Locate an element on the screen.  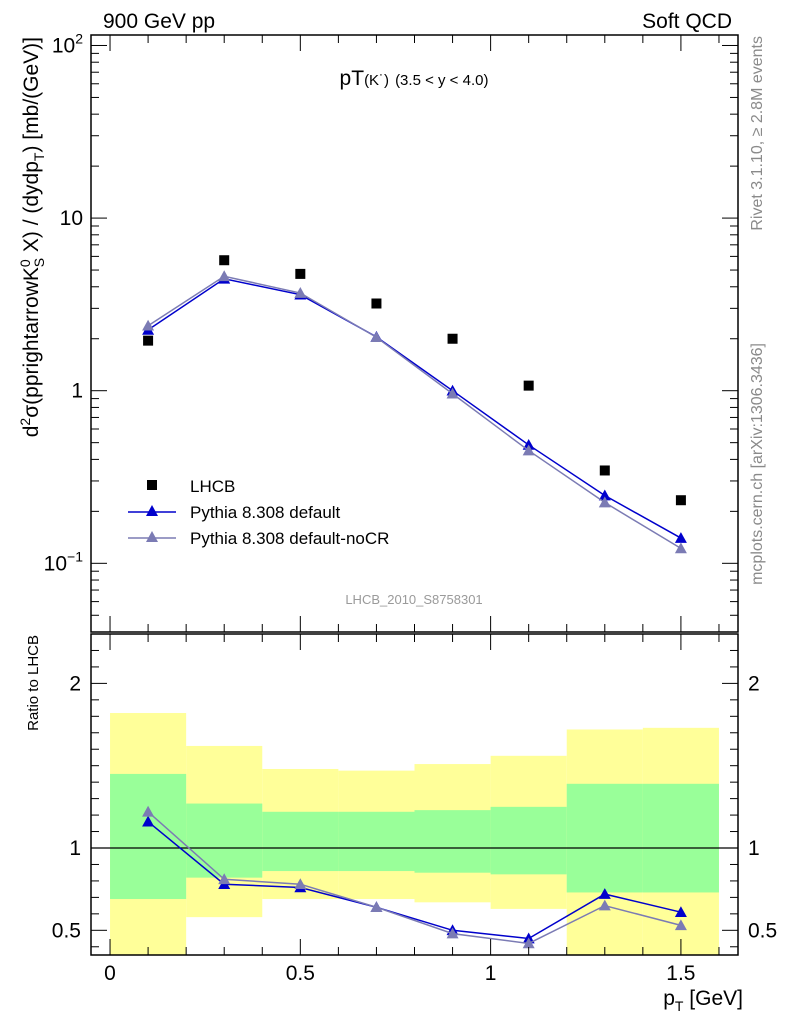
header-left-title: 900 GeV pp is located at coordinates (159, 21).